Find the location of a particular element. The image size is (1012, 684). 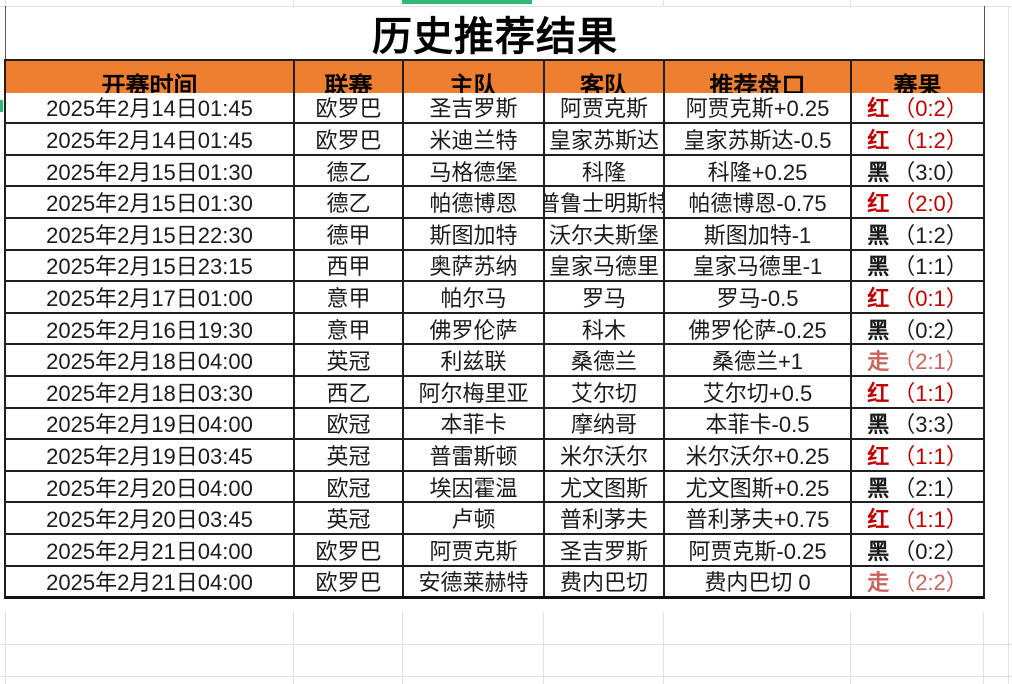

cell-away-team: 皇家马德里 is located at coordinates (604, 265).